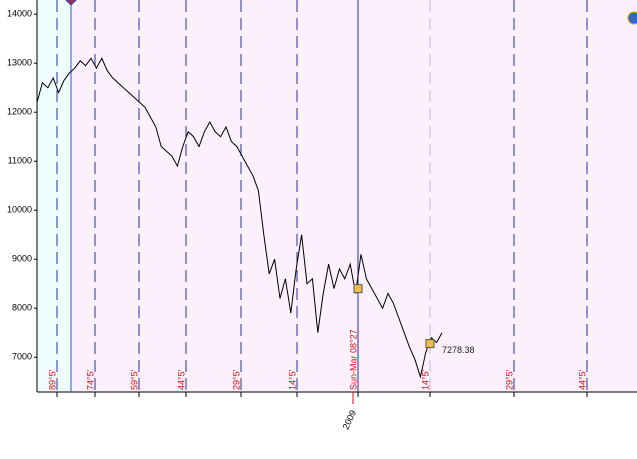 The height and width of the screenshot is (459, 637). What do you see at coordinates (632, 18) in the screenshot?
I see `toolbar-icon` at bounding box center [632, 18].